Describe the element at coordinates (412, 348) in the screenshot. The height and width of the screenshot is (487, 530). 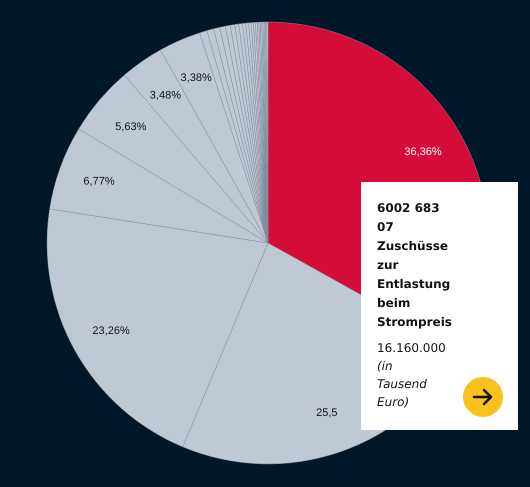
I see `text: 16.160.000` at that location.